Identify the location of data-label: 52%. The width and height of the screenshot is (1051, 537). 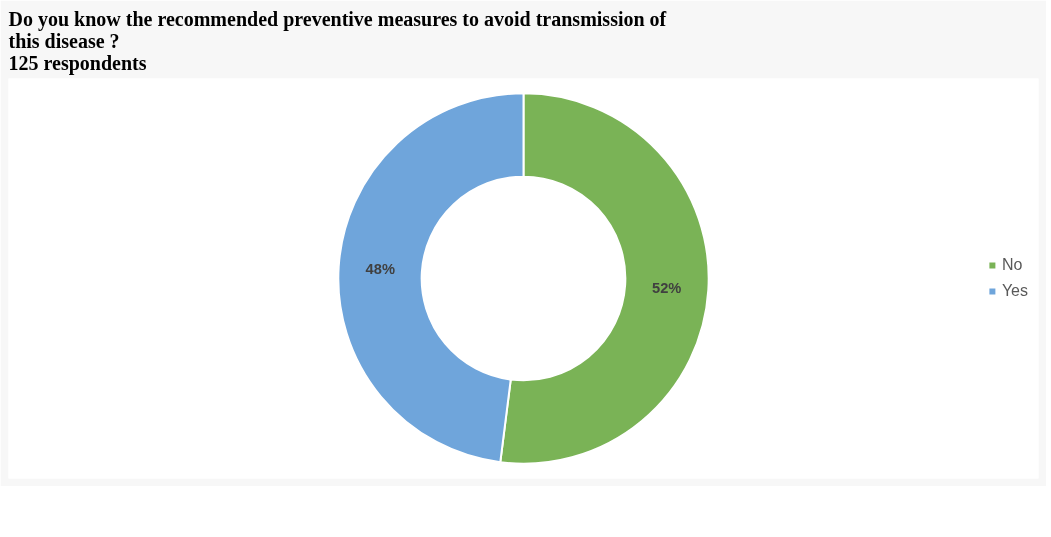
(667, 287).